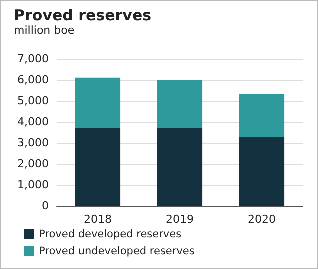 This screenshot has width=318, height=269. I want to click on y-tick-label: 6,000, so click(33, 80).